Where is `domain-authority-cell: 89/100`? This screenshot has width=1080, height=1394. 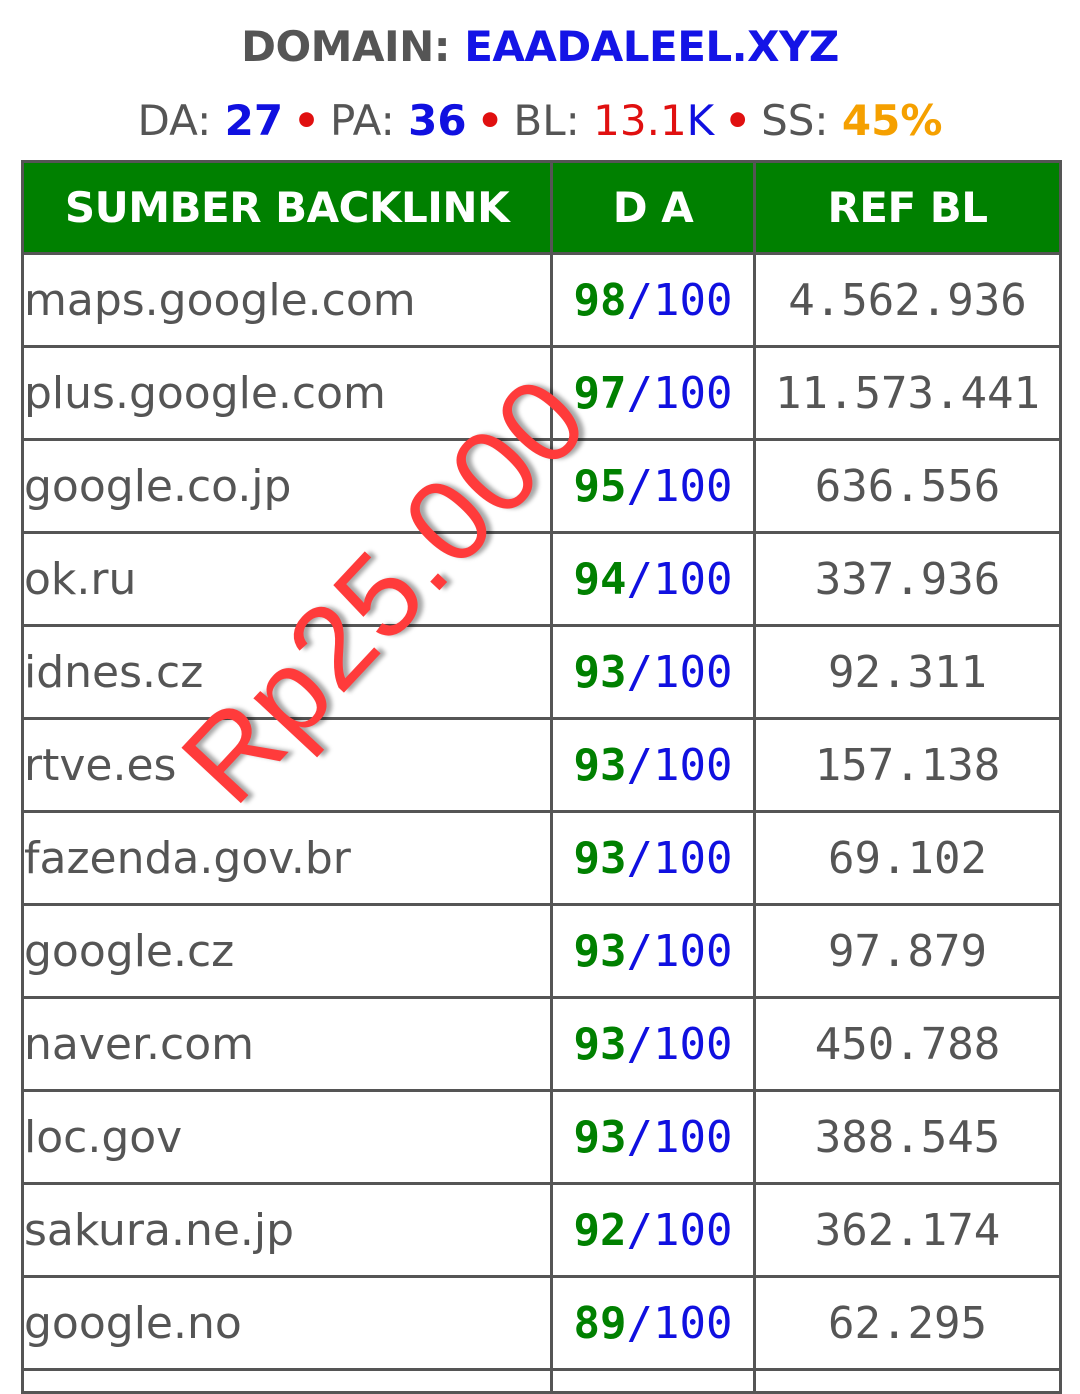
domain-authority-cell: 89/100 is located at coordinates (653, 1323).